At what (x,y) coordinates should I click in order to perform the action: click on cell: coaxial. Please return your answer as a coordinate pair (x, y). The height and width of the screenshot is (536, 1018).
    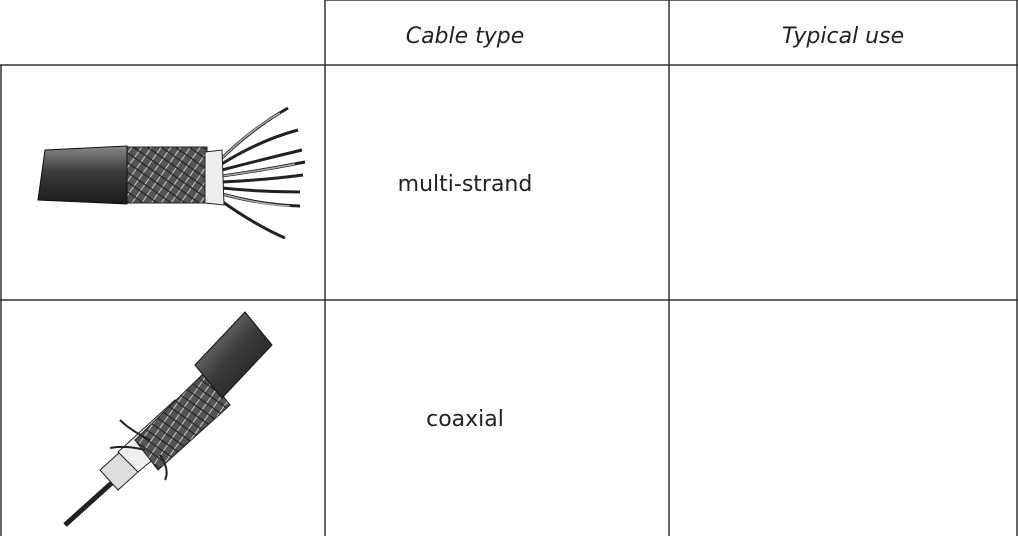
    Looking at the image, I should click on (465, 419).